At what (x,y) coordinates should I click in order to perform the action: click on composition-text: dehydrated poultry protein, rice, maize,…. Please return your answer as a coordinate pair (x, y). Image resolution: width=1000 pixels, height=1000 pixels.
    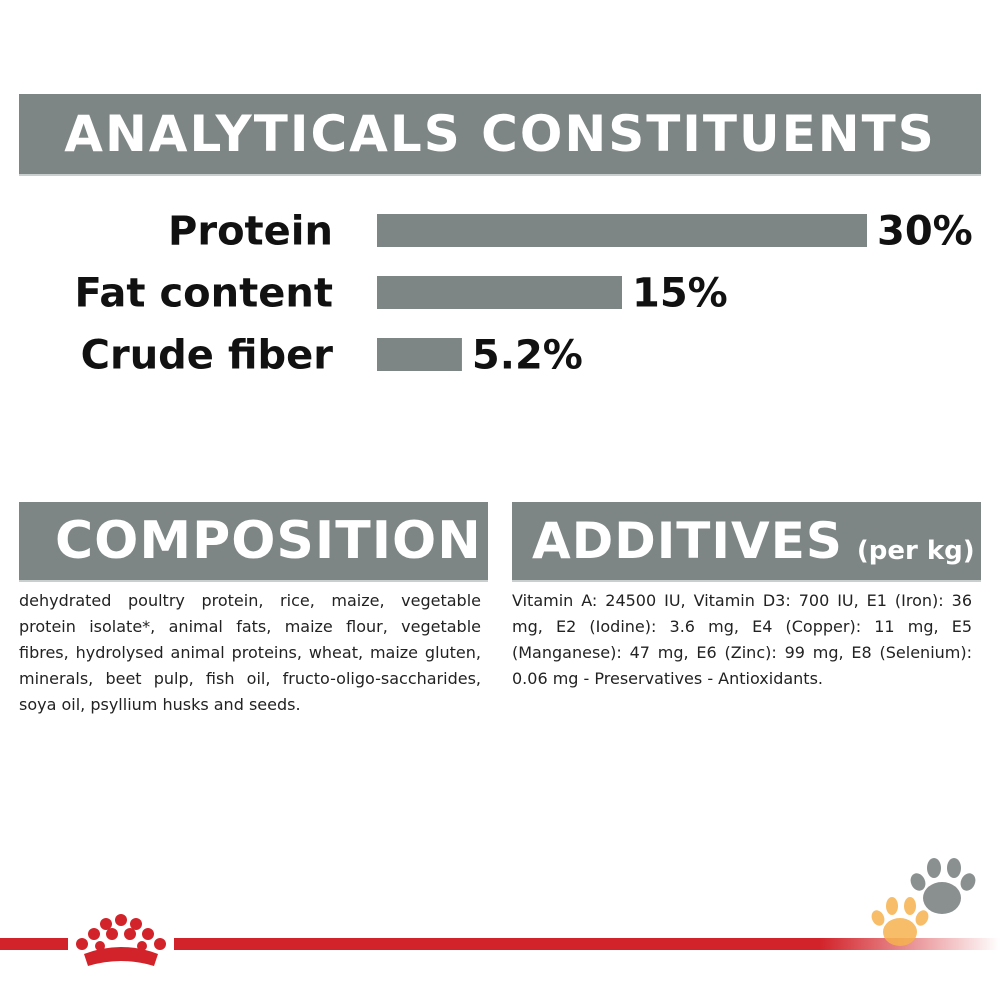
    Looking at the image, I should click on (250, 652).